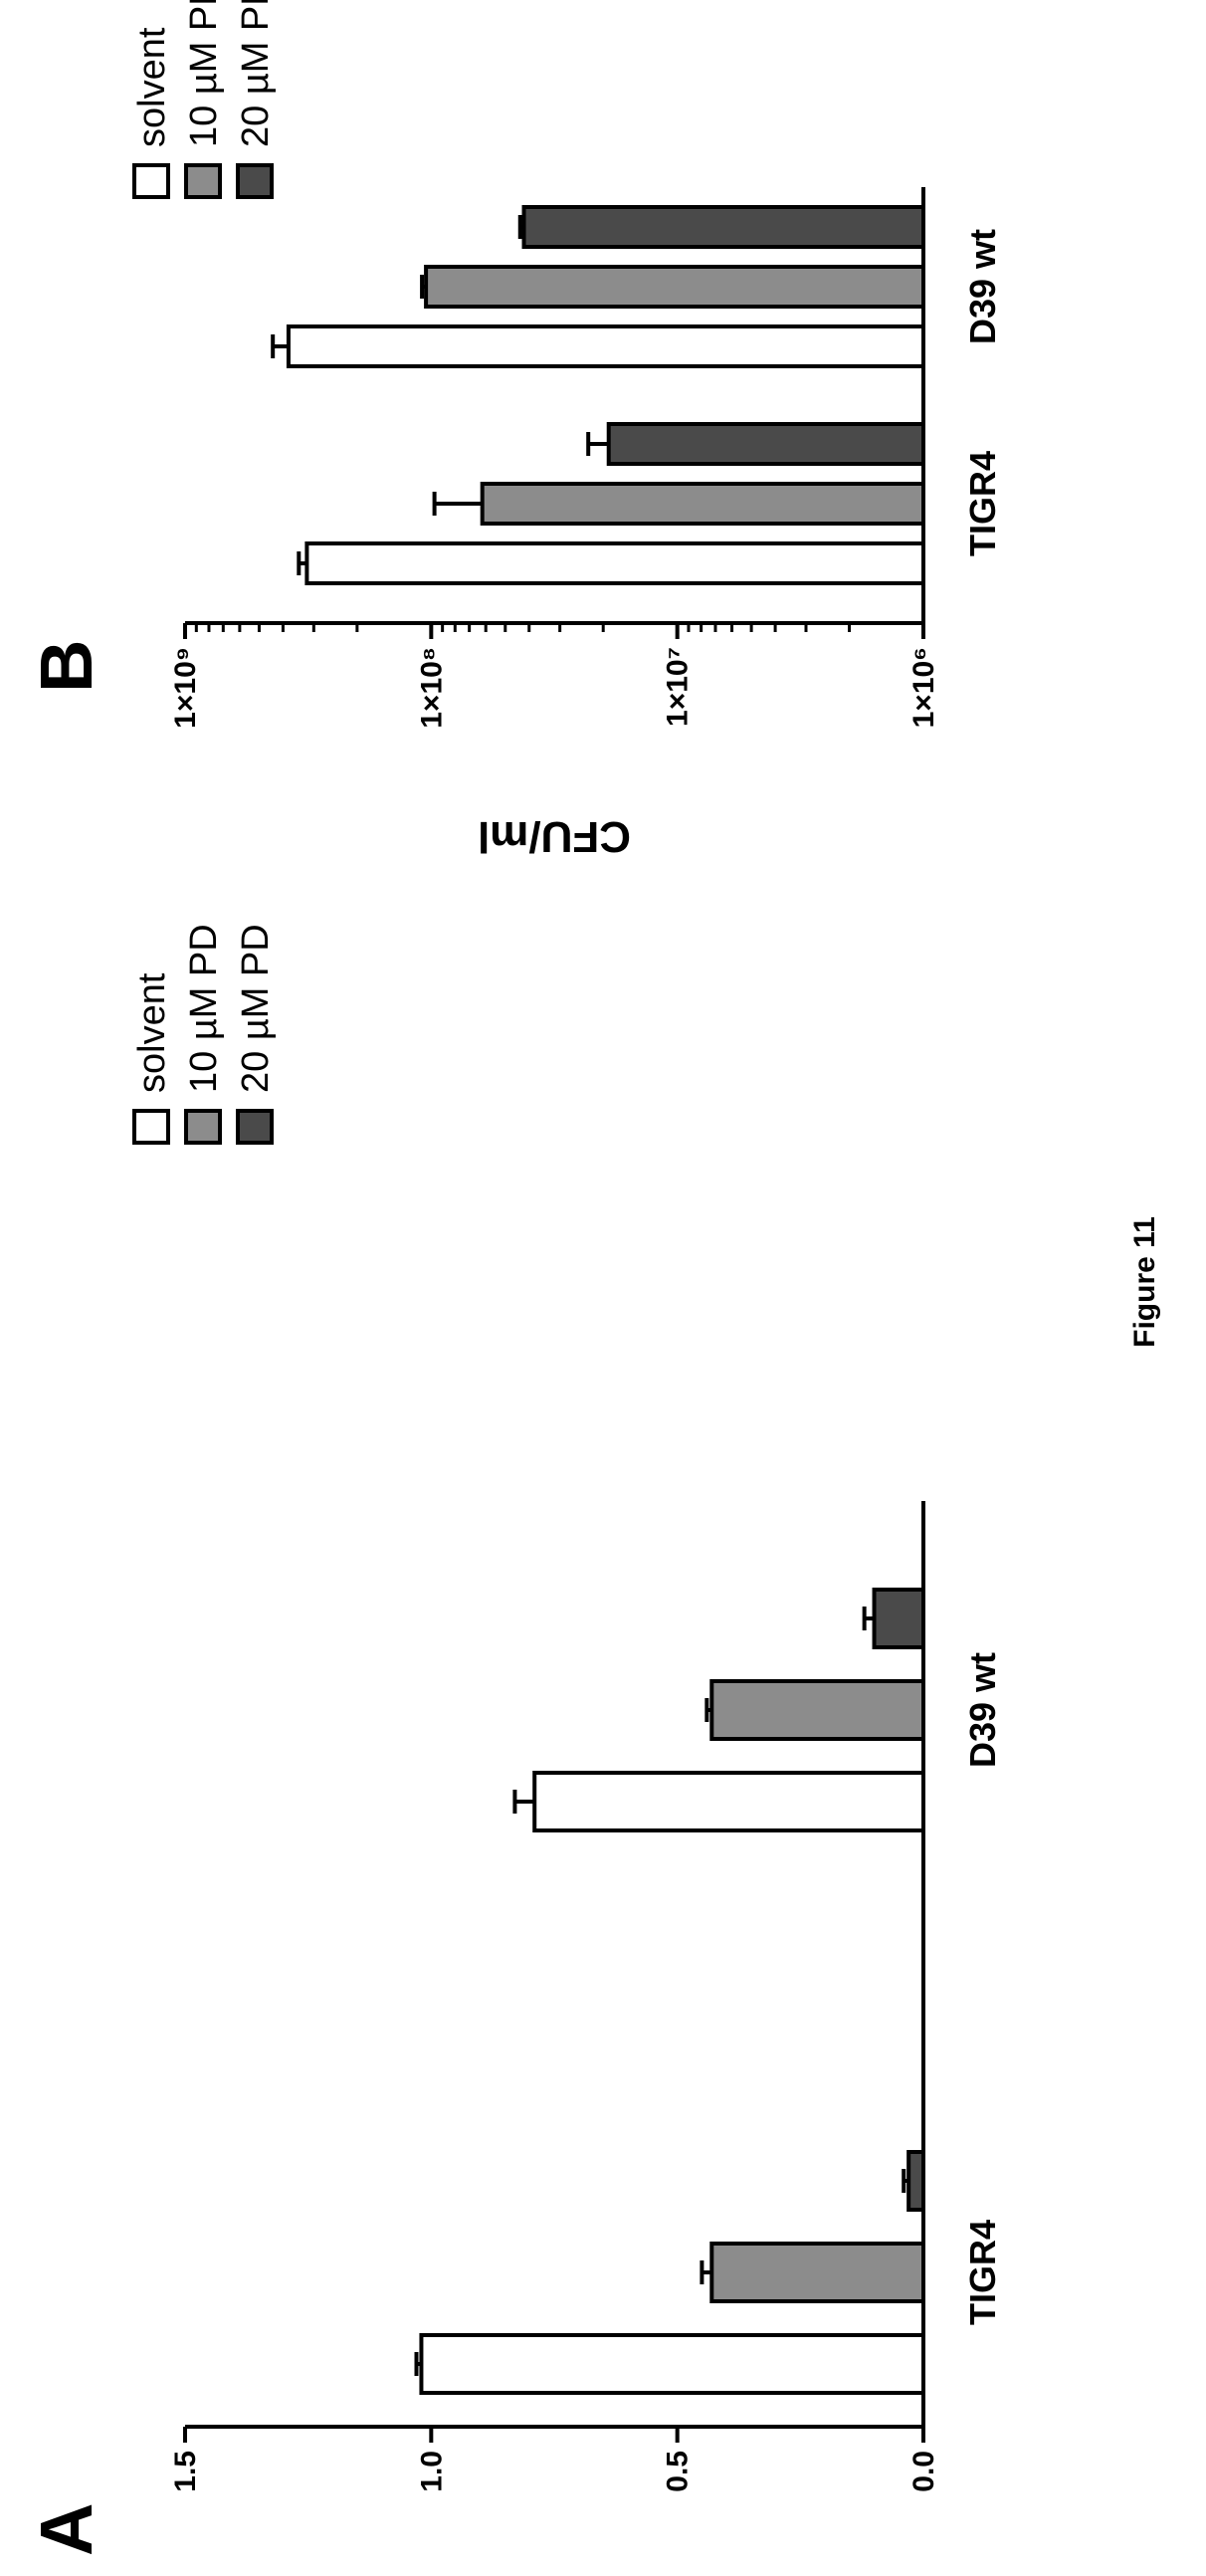 This screenshot has height=2576, width=1206. I want to click on tick-label: 1×10⁷, so click(679, 687).